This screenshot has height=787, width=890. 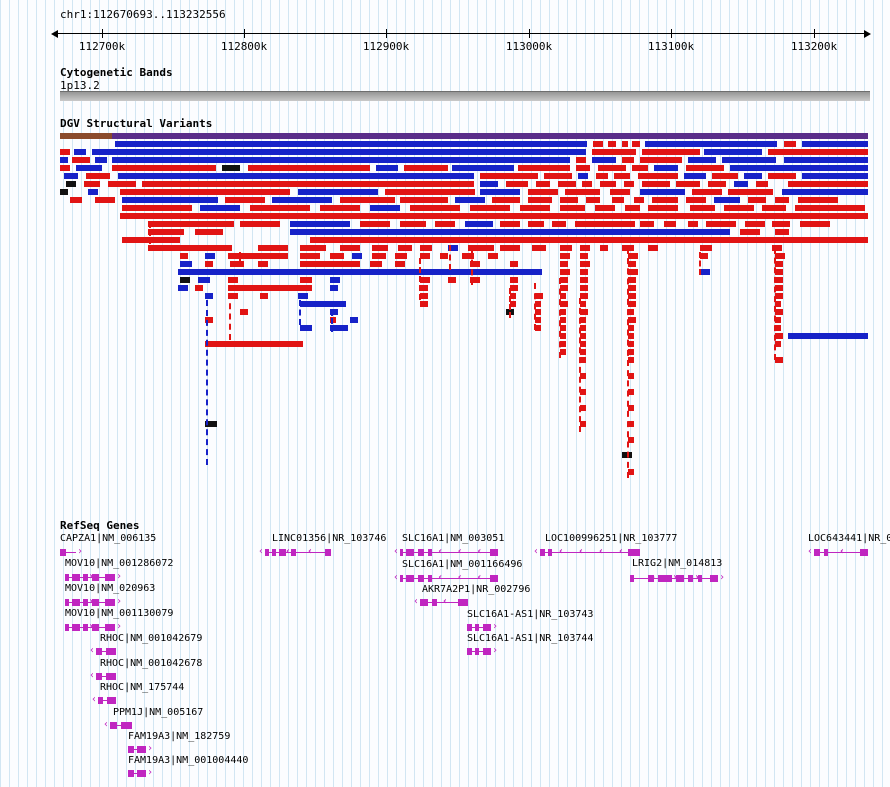 I want to click on gene-label: MOV10|NM_020963, so click(x=110, y=588).